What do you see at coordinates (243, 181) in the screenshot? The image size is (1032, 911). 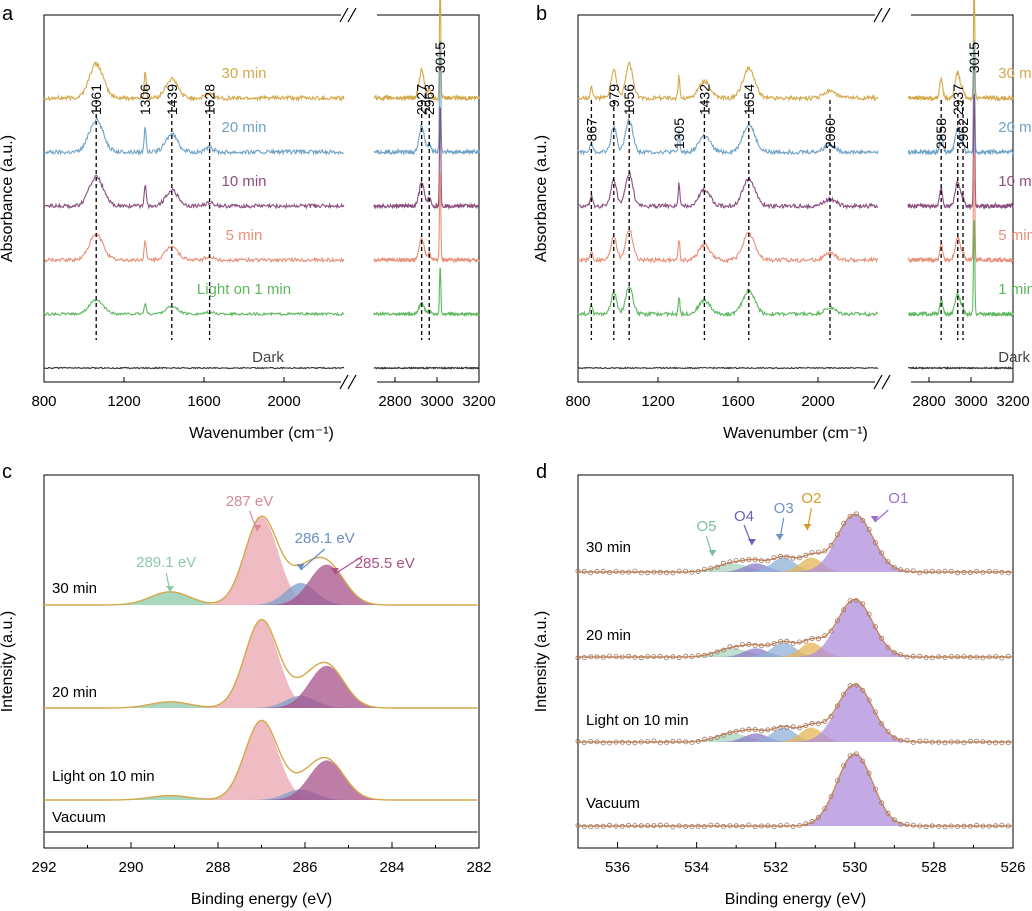 I see `series-label: 10 min` at bounding box center [243, 181].